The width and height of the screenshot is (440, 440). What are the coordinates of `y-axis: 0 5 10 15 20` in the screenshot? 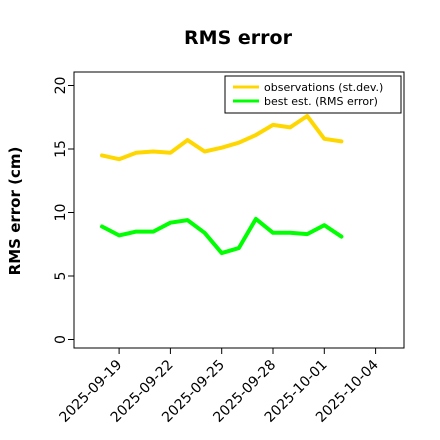 It's located at (63, 210).